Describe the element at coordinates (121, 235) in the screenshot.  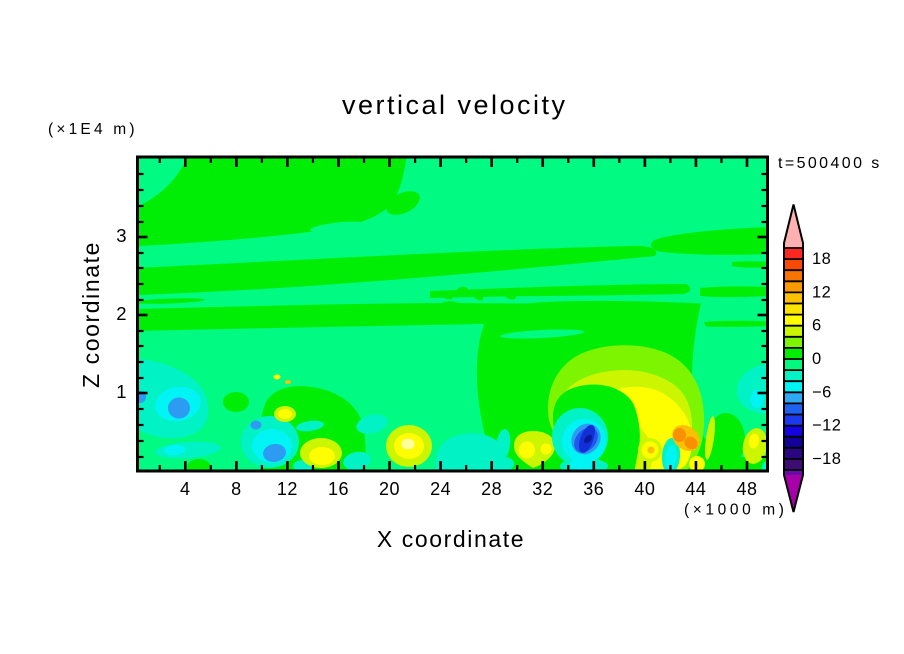
I see `svg-text: 3` at that location.